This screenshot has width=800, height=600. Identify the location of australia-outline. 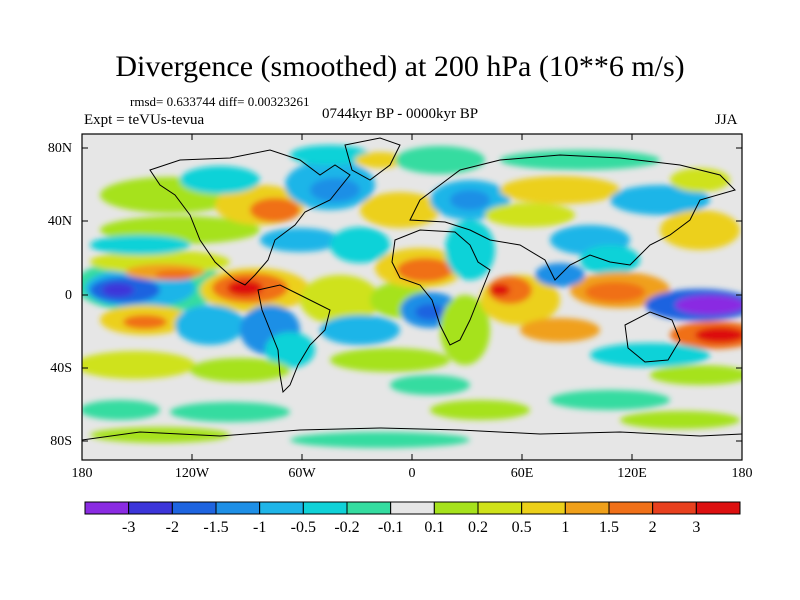
(652, 337).